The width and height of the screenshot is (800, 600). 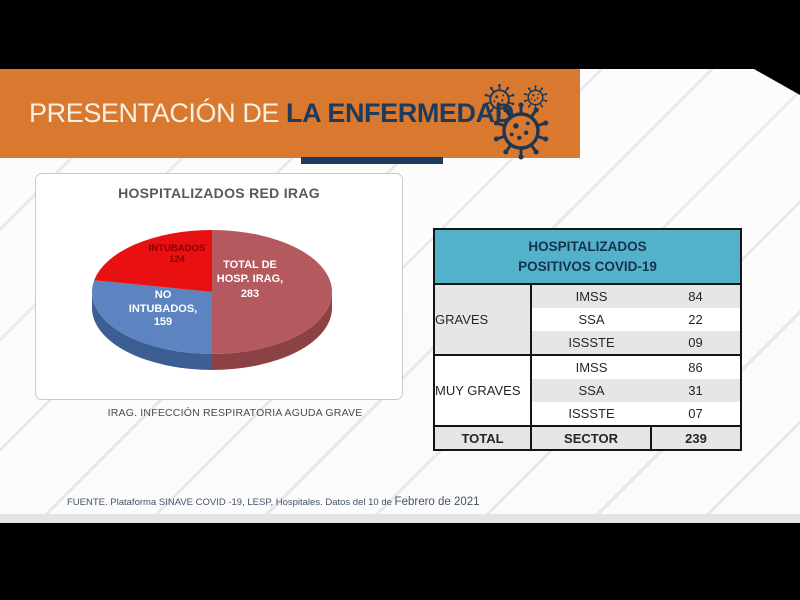 What do you see at coordinates (400, 34) in the screenshot?
I see `letterbox-top` at bounding box center [400, 34].